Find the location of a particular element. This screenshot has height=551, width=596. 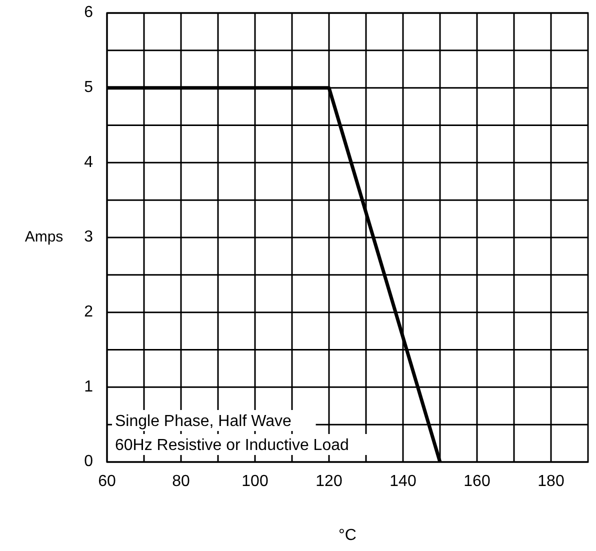

y-tick-label: 5 is located at coordinates (89, 87).